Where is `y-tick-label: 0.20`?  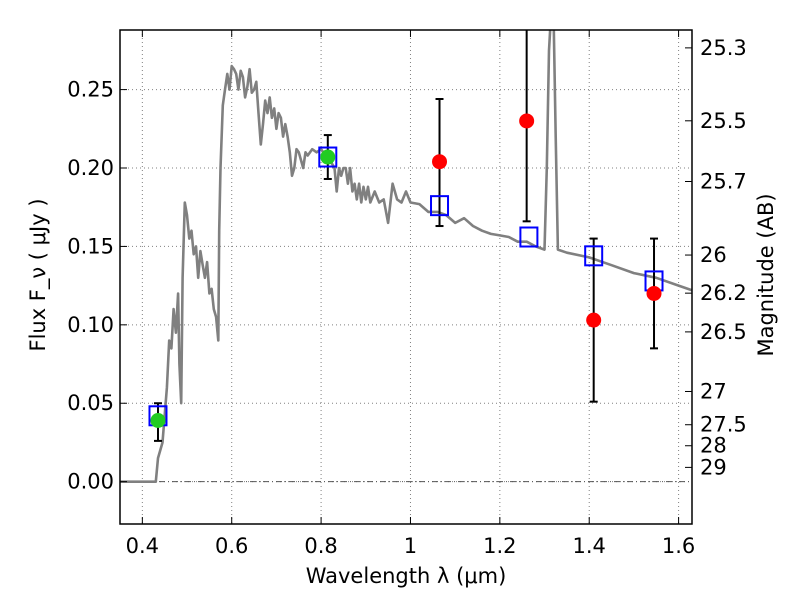 y-tick-label: 0.20 is located at coordinates (90, 168).